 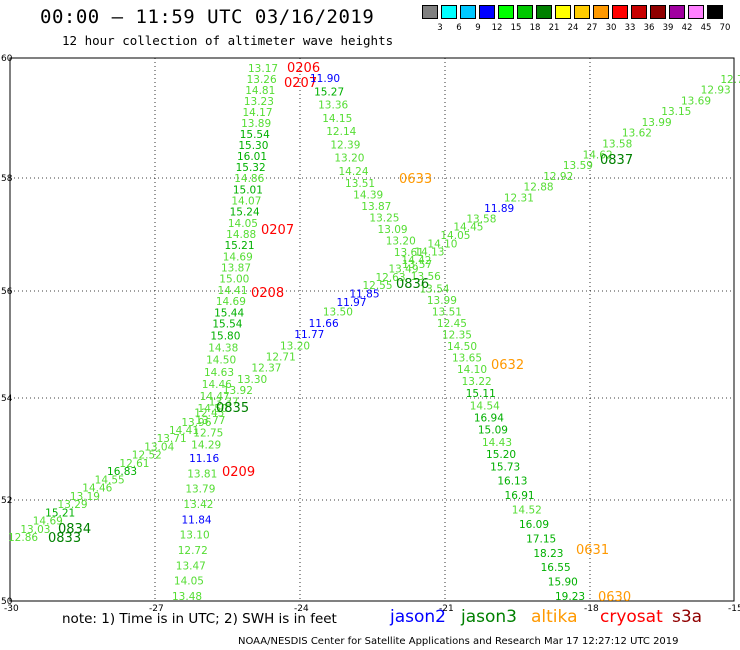 I want to click on x-tick-label: -15, so click(x=734, y=609).